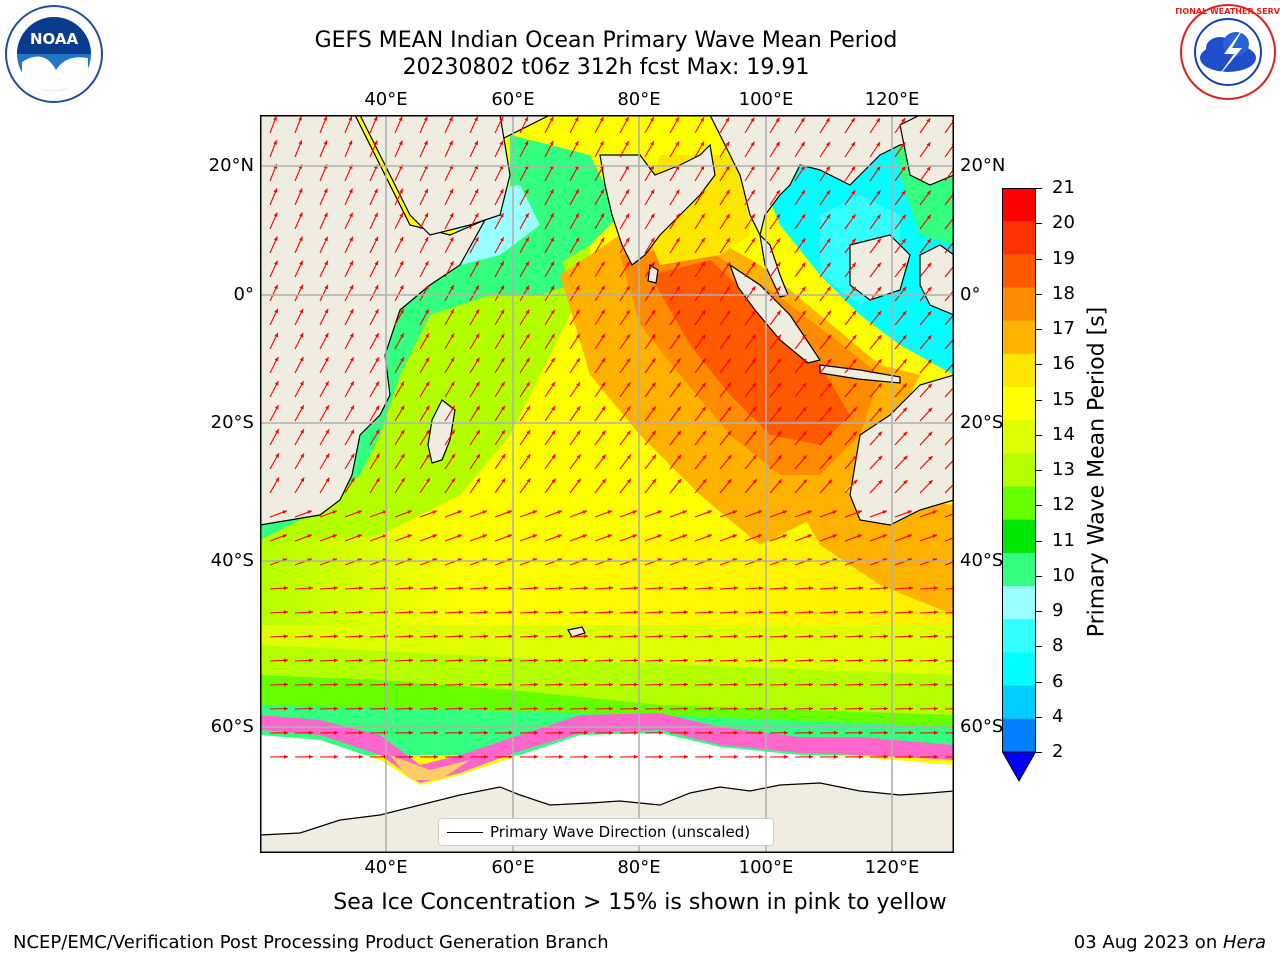 Image resolution: width=1280 pixels, height=960 pixels. I want to click on noaa-logo-icon: NOAA, so click(54, 54).